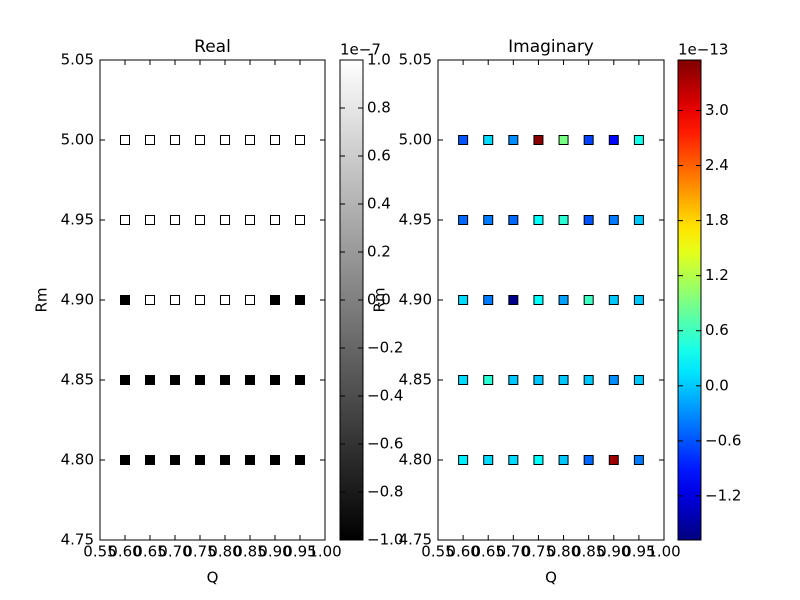 Image resolution: width=800 pixels, height=600 pixels. What do you see at coordinates (717, 220) in the screenshot?
I see `colorbar-tick-label: 1.8` at bounding box center [717, 220].